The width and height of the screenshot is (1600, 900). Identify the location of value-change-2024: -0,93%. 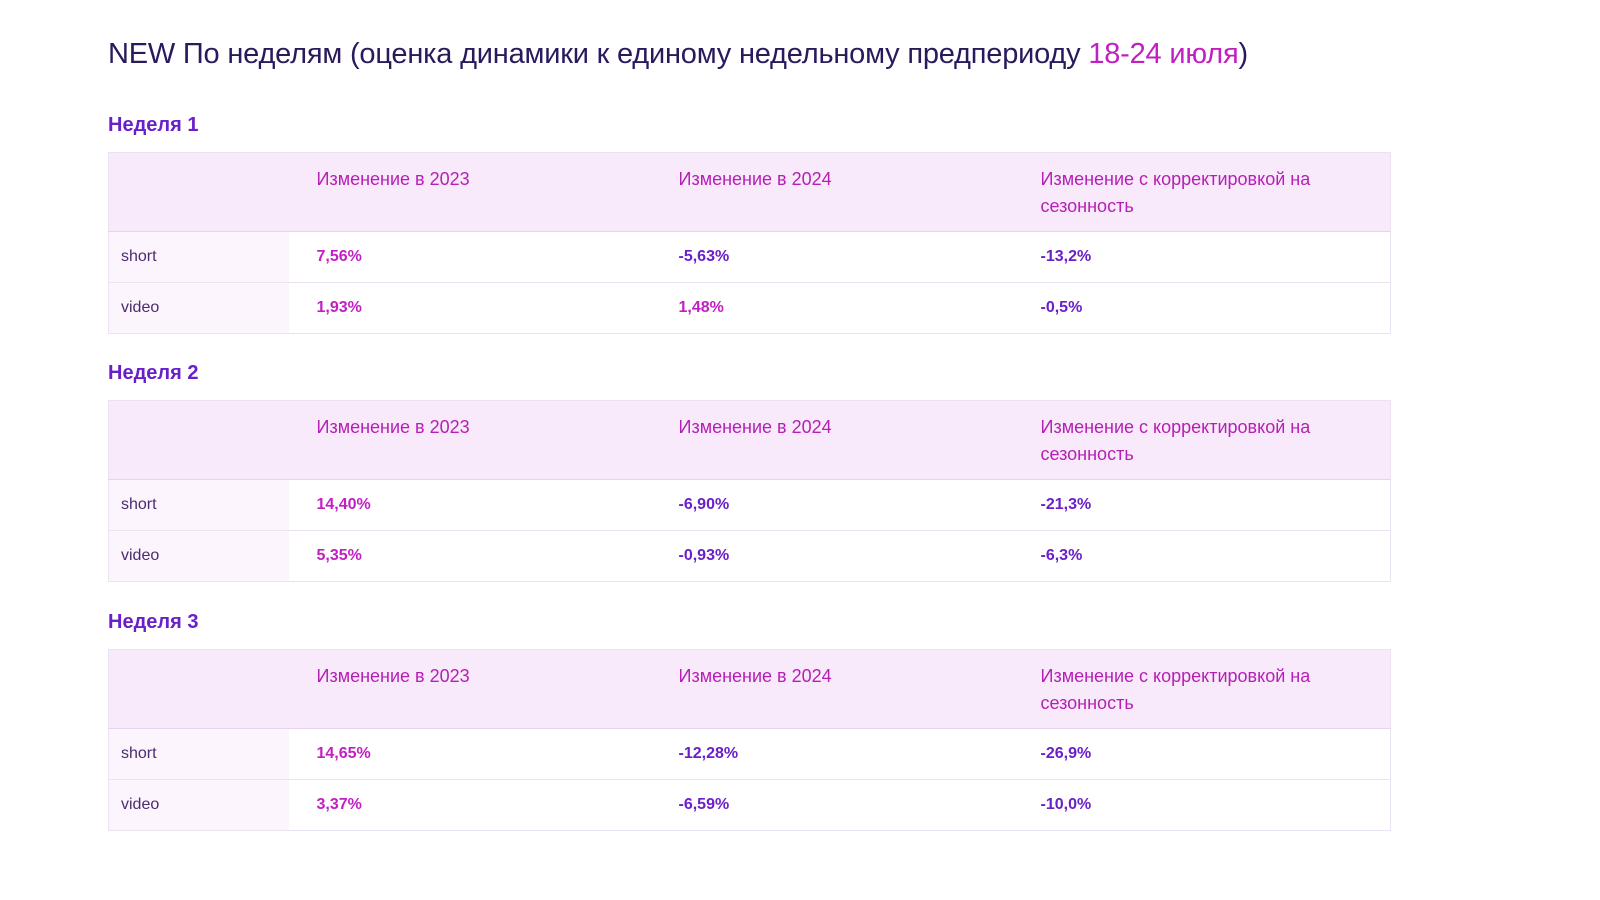
(831, 556).